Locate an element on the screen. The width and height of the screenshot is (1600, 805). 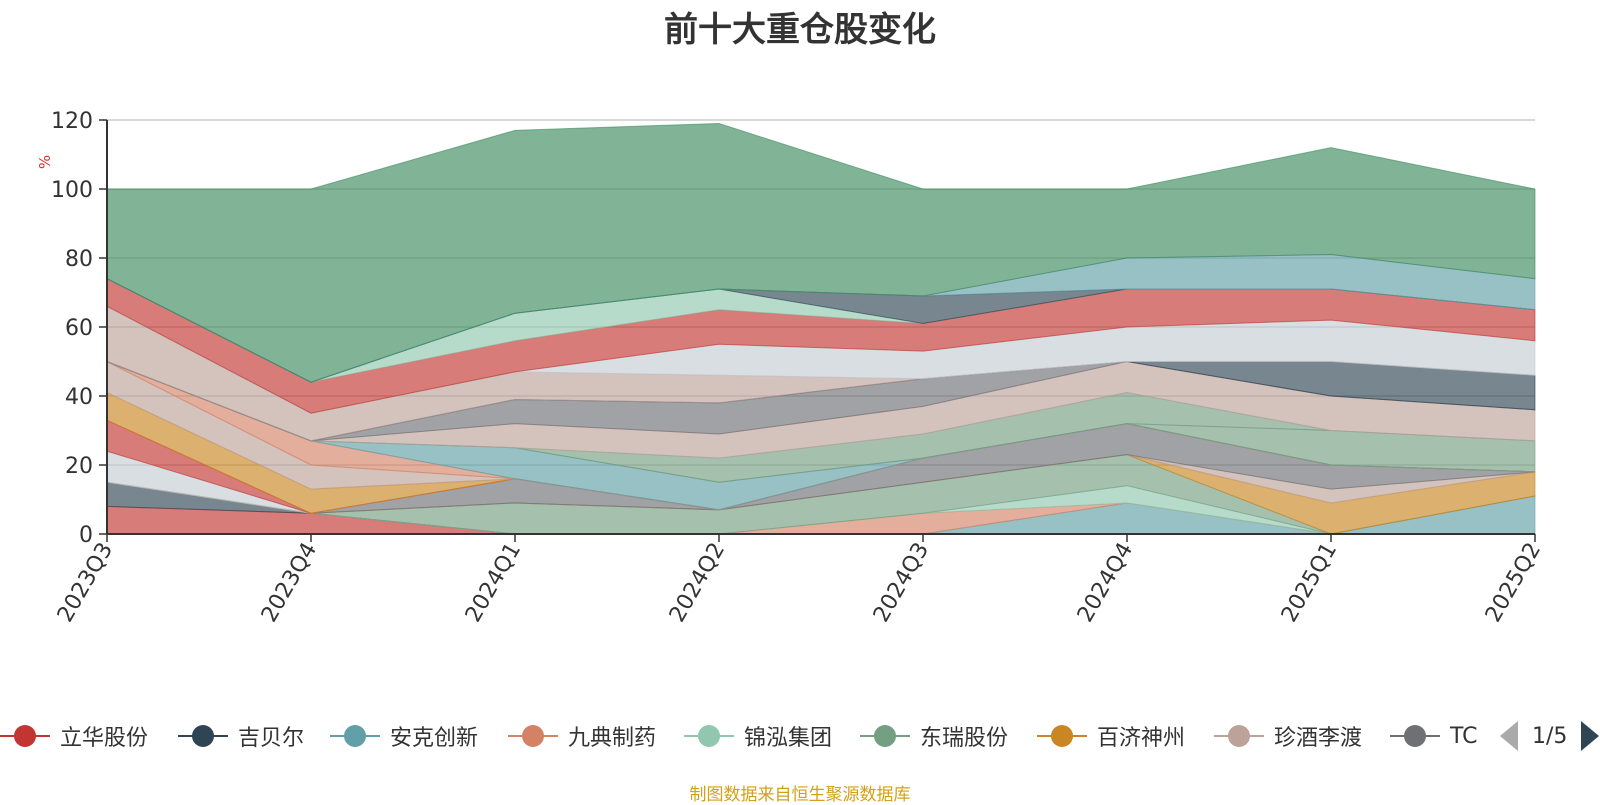
legend-item: 百济神州 is located at coordinates (1111, 736).